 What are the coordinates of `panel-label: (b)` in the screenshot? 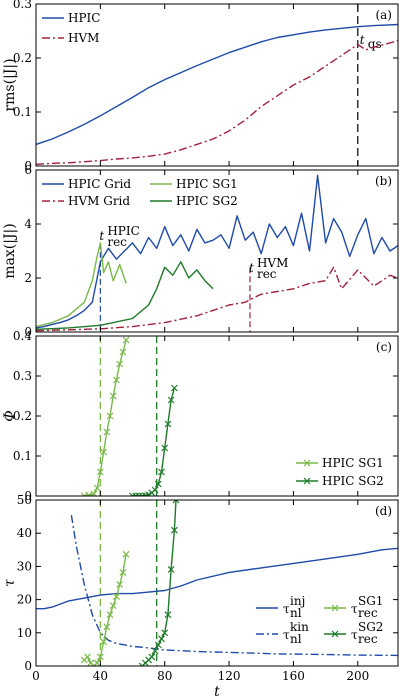 It's located at (383, 181).